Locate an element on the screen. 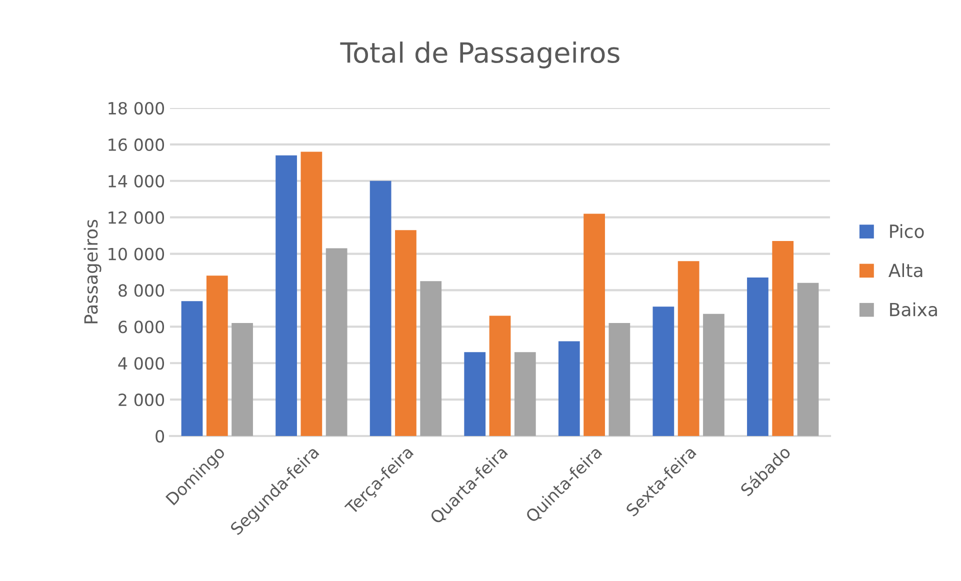  legend-label: Baixa is located at coordinates (913, 309).